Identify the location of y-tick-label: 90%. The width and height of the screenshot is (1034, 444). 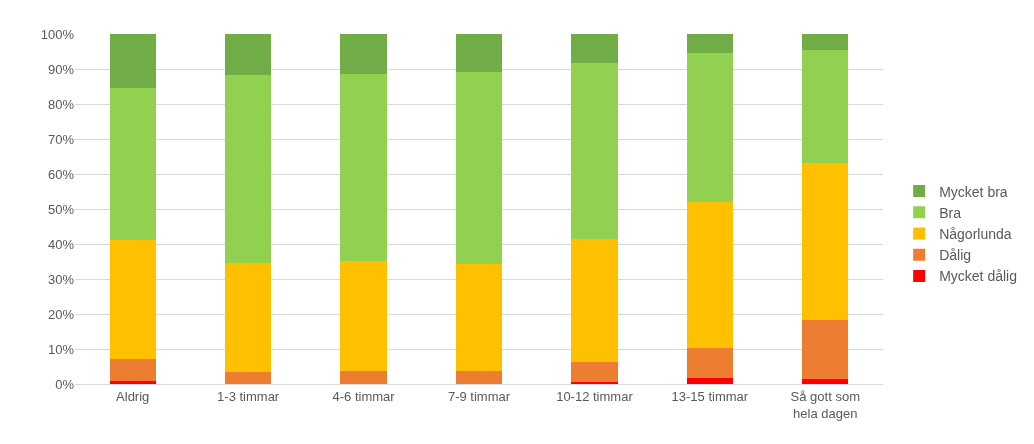
(61, 69).